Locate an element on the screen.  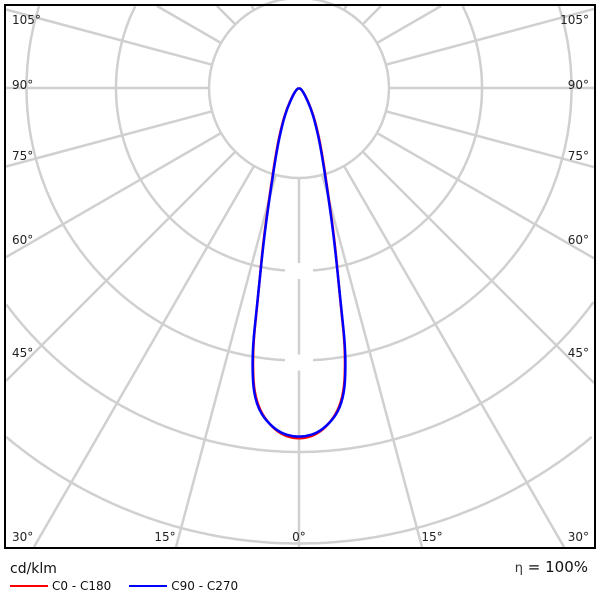
angle-label-left: 60° is located at coordinates (22, 240).